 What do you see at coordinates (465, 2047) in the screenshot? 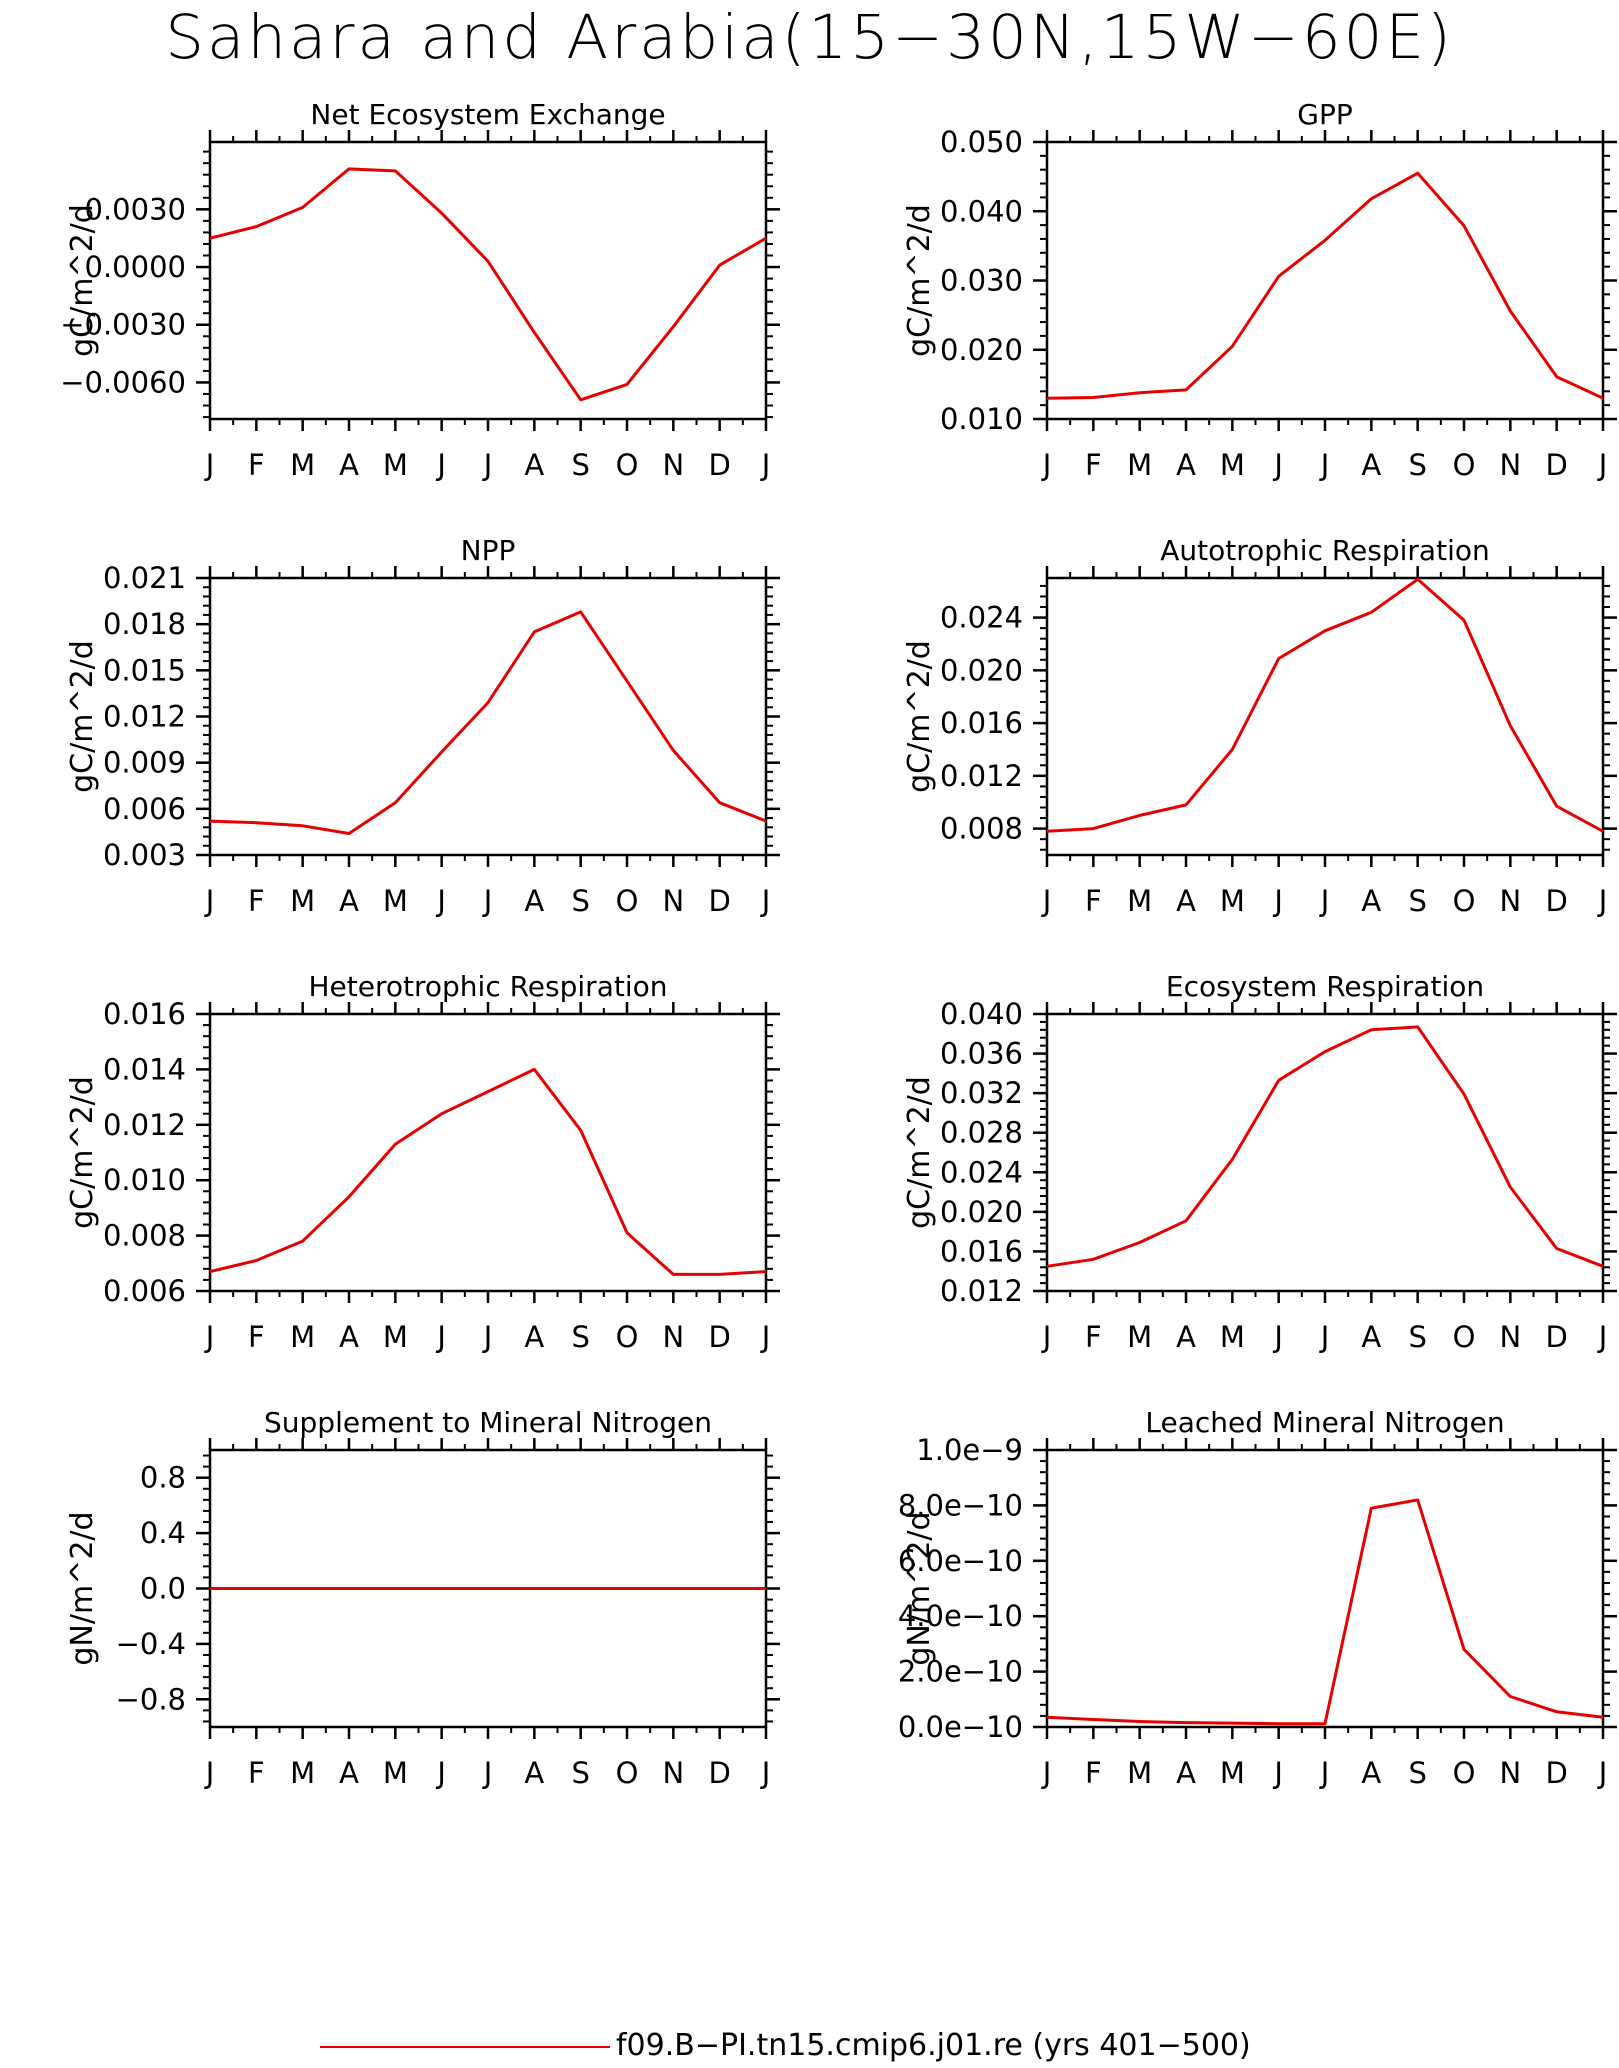
I see `legend-line-swatch` at bounding box center [465, 2047].